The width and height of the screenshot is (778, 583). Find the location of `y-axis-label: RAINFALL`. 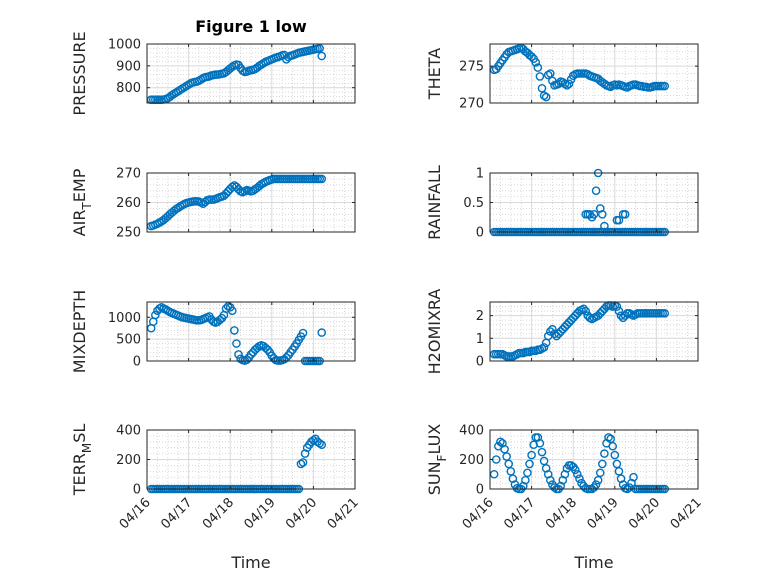

y-axis-label: RAINFALL is located at coordinates (434, 202).